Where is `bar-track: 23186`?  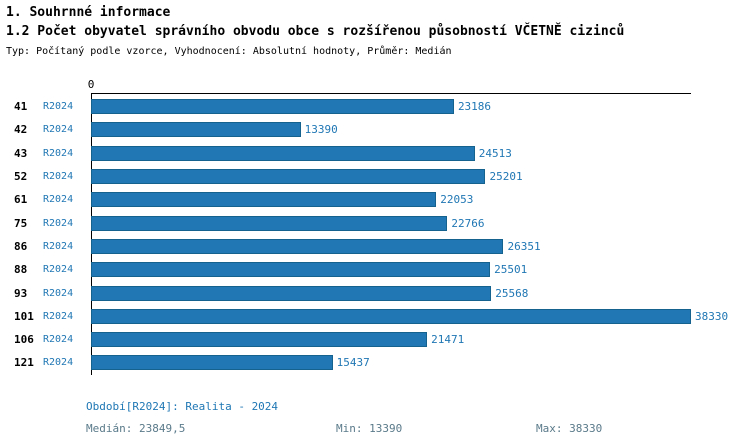
bar-track: 23186 is located at coordinates (391, 106).